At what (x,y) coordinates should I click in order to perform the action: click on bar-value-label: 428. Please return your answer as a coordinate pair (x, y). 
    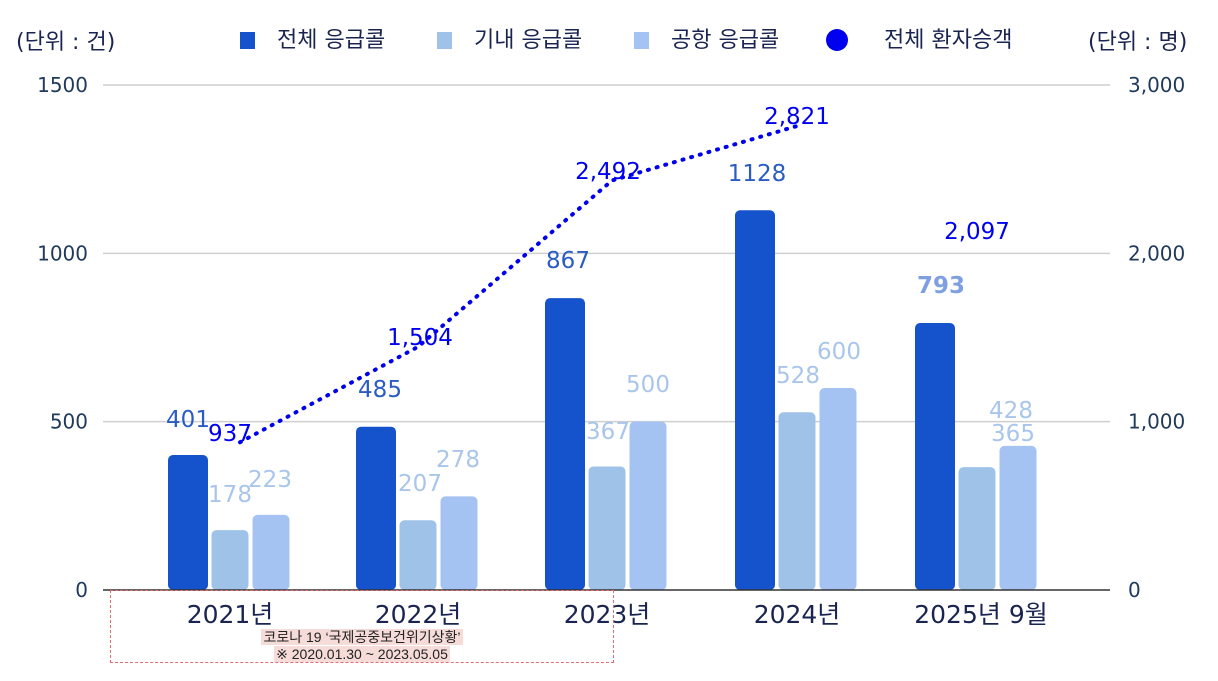
    Looking at the image, I should click on (1011, 411).